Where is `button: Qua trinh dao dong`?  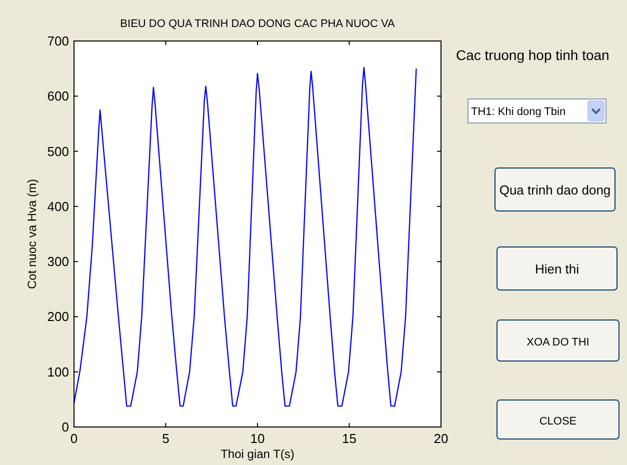 button: Qua trinh dao dong is located at coordinates (555, 190).